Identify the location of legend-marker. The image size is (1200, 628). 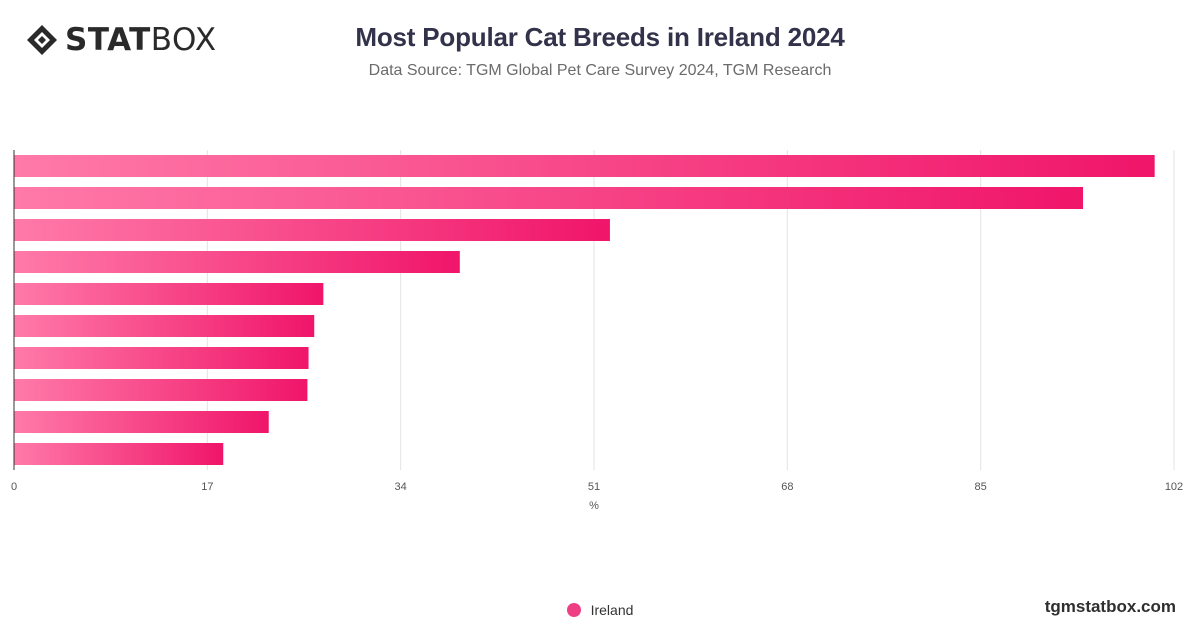
(573, 610).